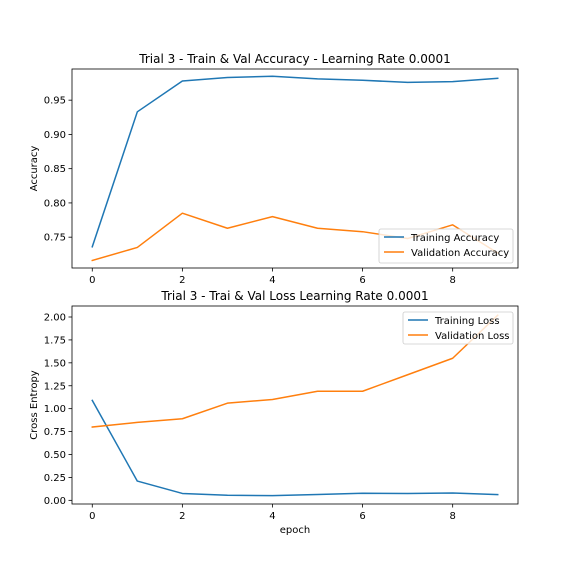 The height and width of the screenshot is (576, 576). I want to click on accuracy-y-axis-label: Accuracy, so click(34, 169).